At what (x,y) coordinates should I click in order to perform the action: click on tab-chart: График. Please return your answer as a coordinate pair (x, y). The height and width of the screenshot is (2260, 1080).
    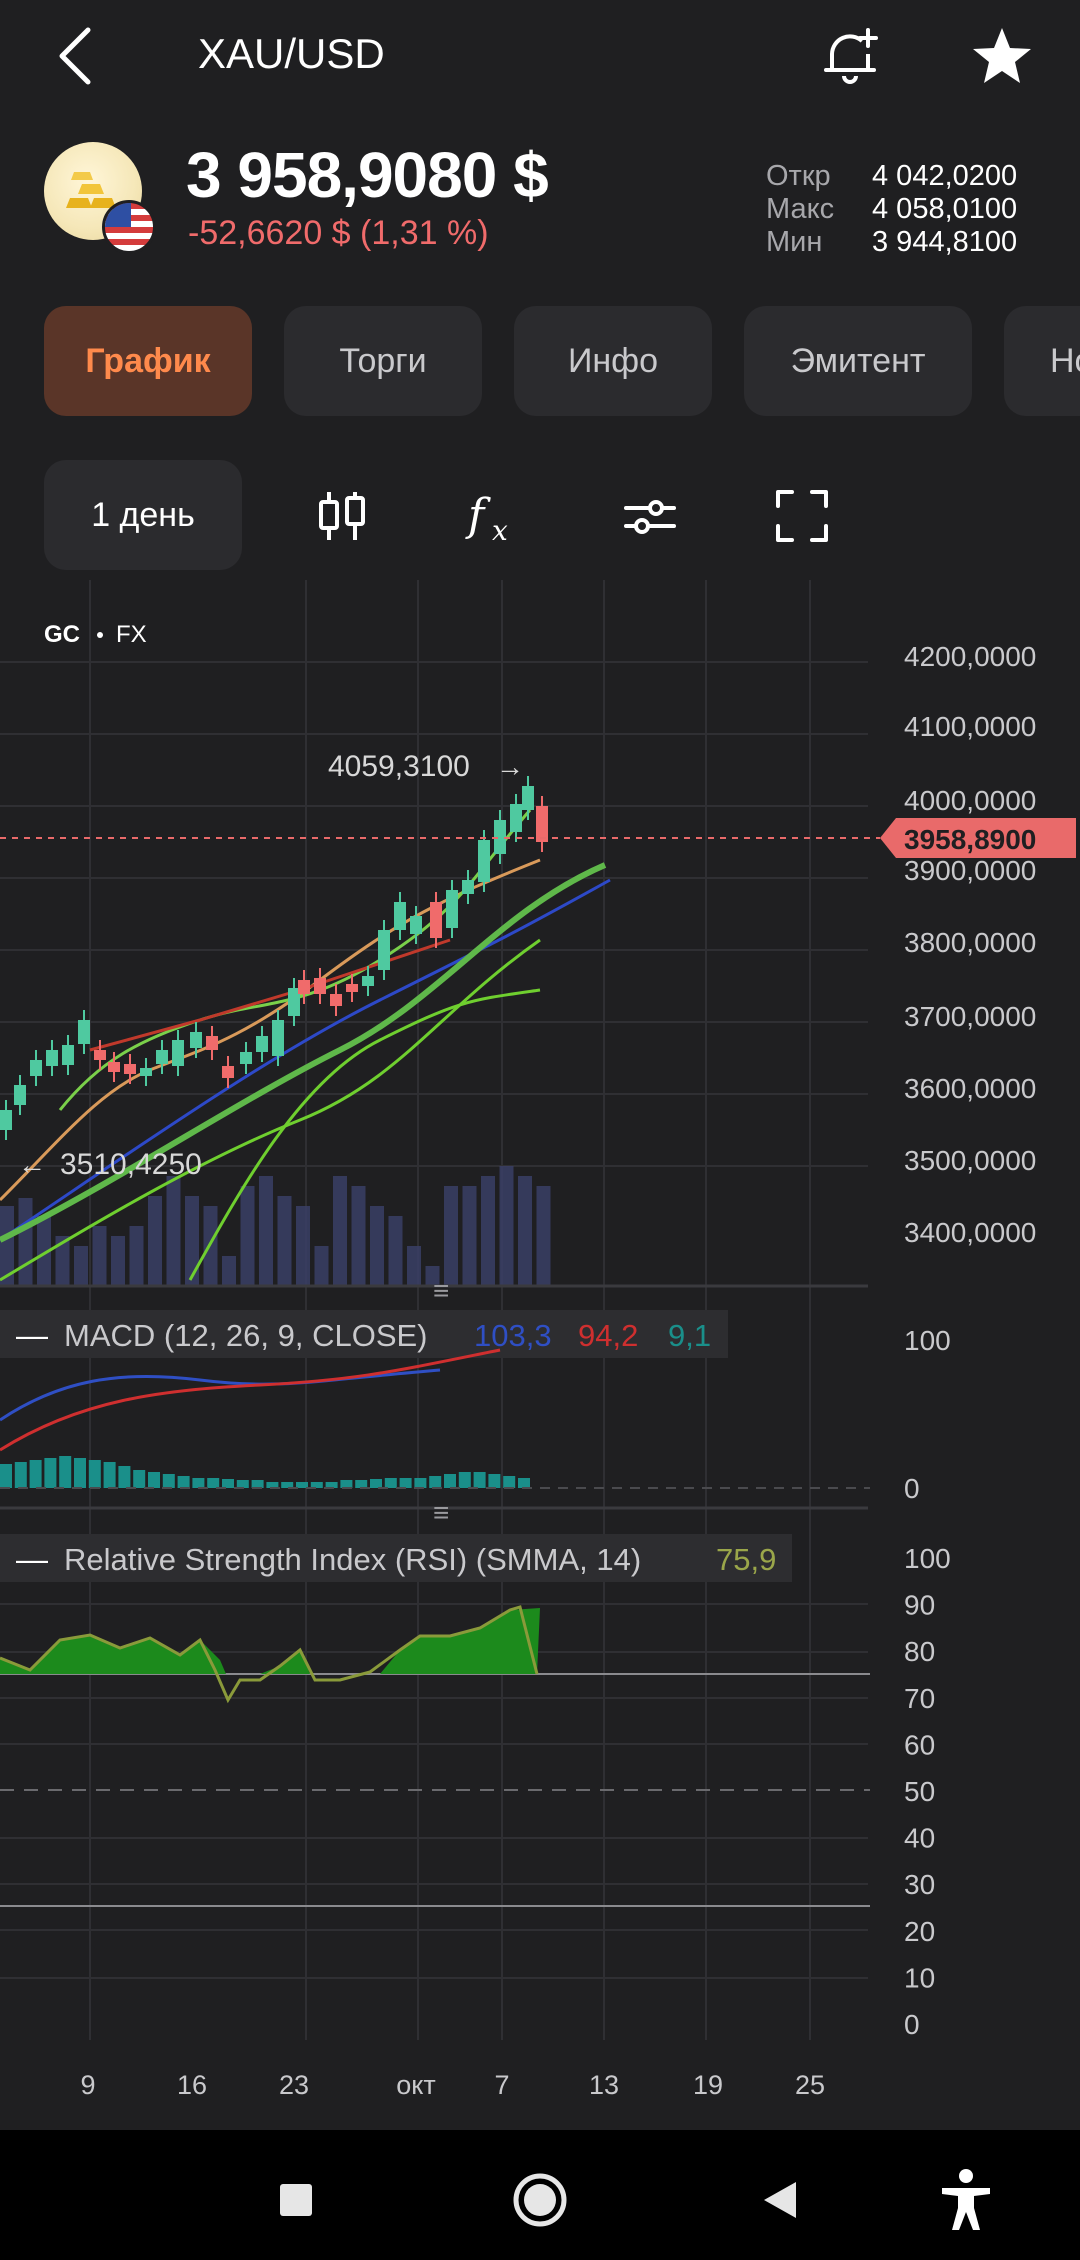
    Looking at the image, I should click on (148, 361).